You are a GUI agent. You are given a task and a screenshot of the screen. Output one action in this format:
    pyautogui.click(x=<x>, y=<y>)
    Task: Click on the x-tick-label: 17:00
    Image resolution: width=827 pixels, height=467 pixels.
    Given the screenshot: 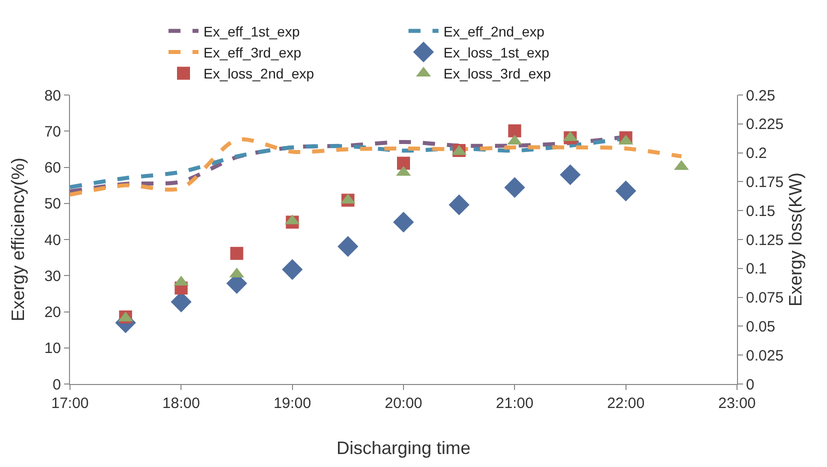 What is the action you would take?
    pyautogui.click(x=70, y=403)
    